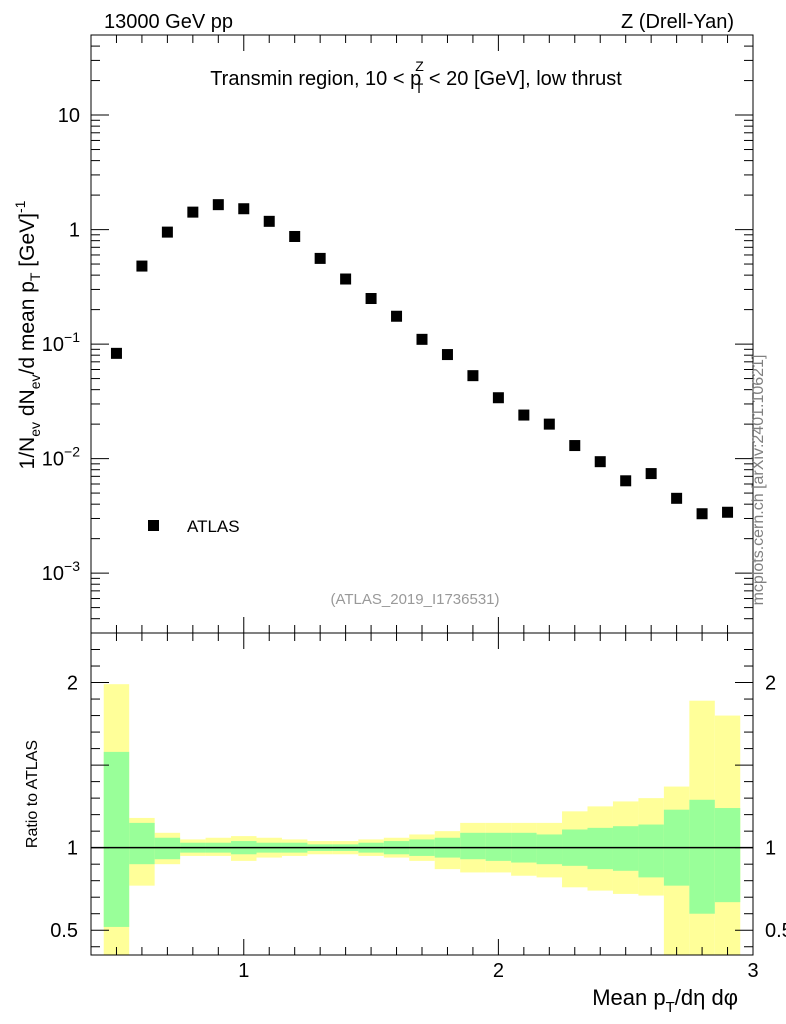 This screenshot has width=786, height=1024. Describe the element at coordinates (69, 116) in the screenshot. I see `main-y-tick-label: 10` at that location.